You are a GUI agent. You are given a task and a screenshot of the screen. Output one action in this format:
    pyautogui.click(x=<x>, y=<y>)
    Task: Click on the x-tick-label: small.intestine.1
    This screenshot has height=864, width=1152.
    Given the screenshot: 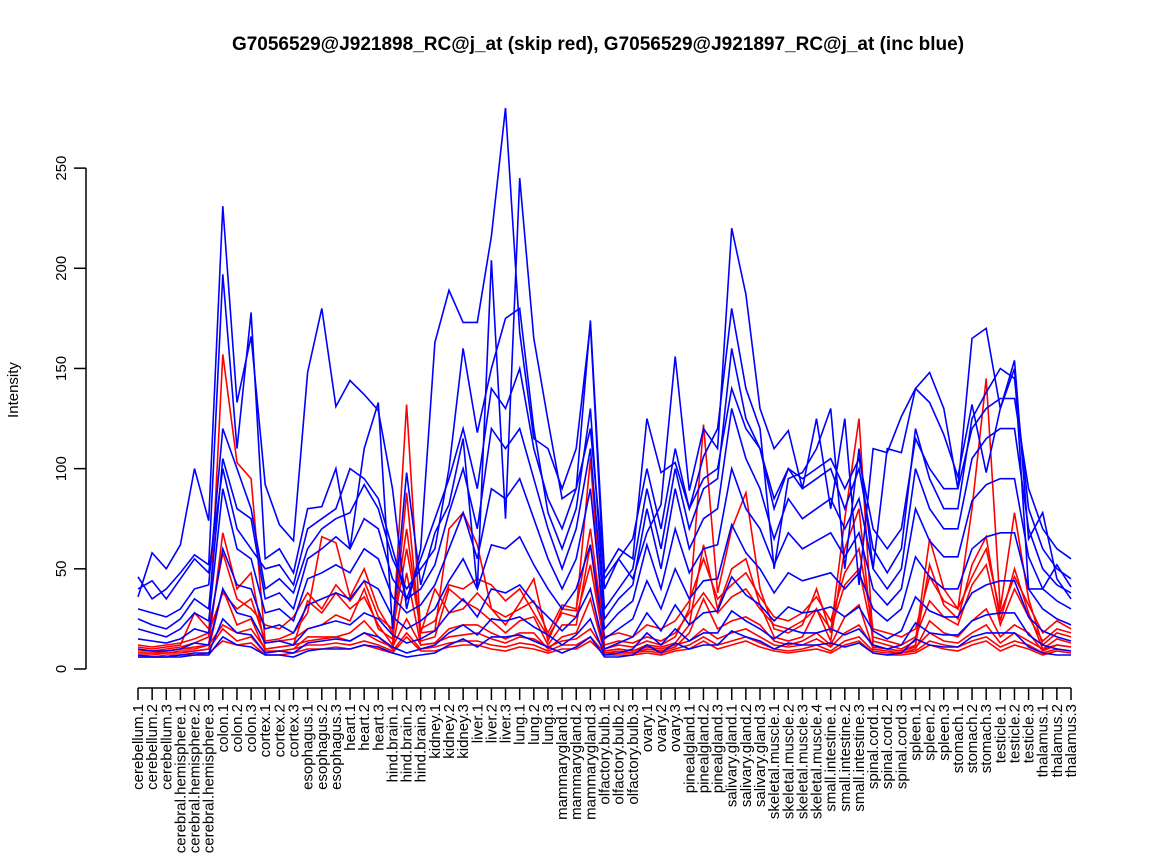 What is the action you would take?
    pyautogui.click(x=831, y=758)
    